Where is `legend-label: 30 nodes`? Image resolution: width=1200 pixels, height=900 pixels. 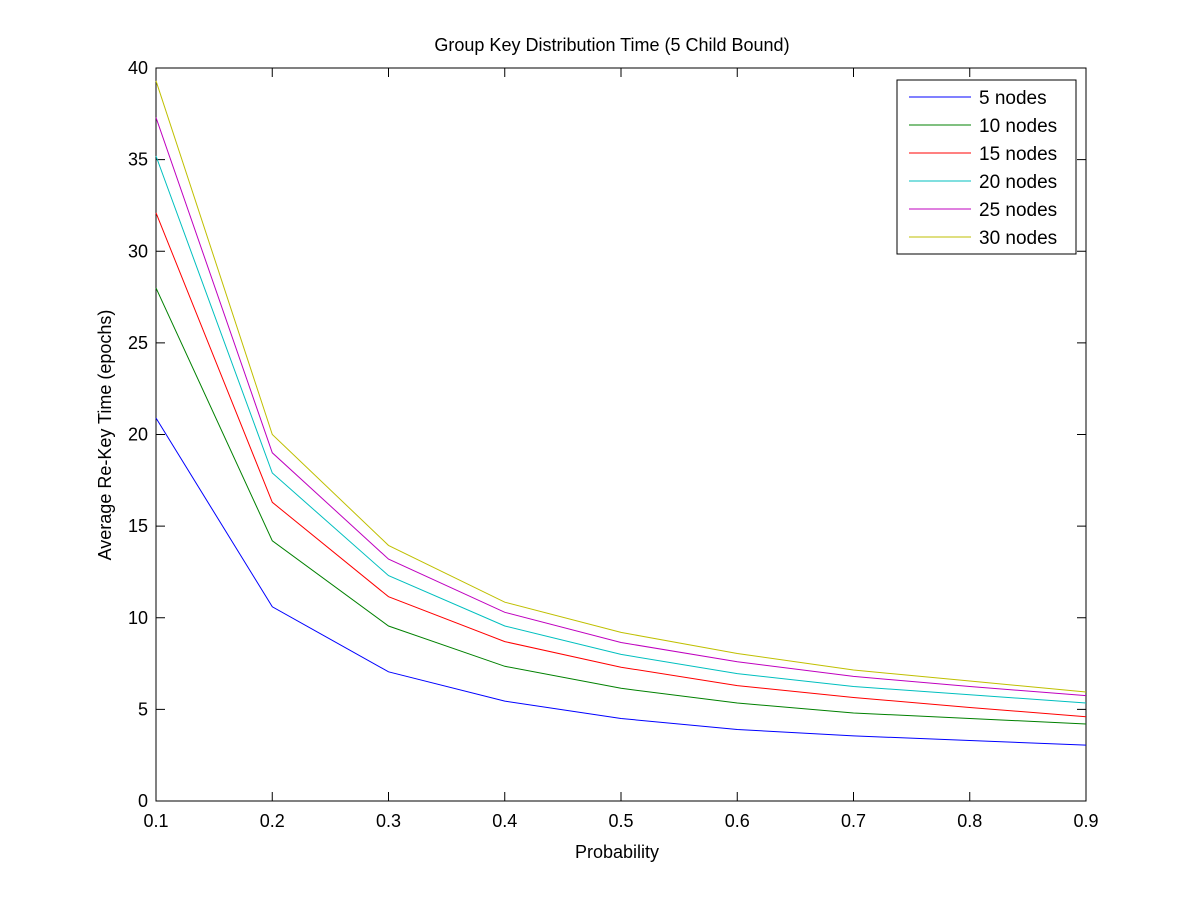
legend-label: 30 nodes is located at coordinates (1018, 238).